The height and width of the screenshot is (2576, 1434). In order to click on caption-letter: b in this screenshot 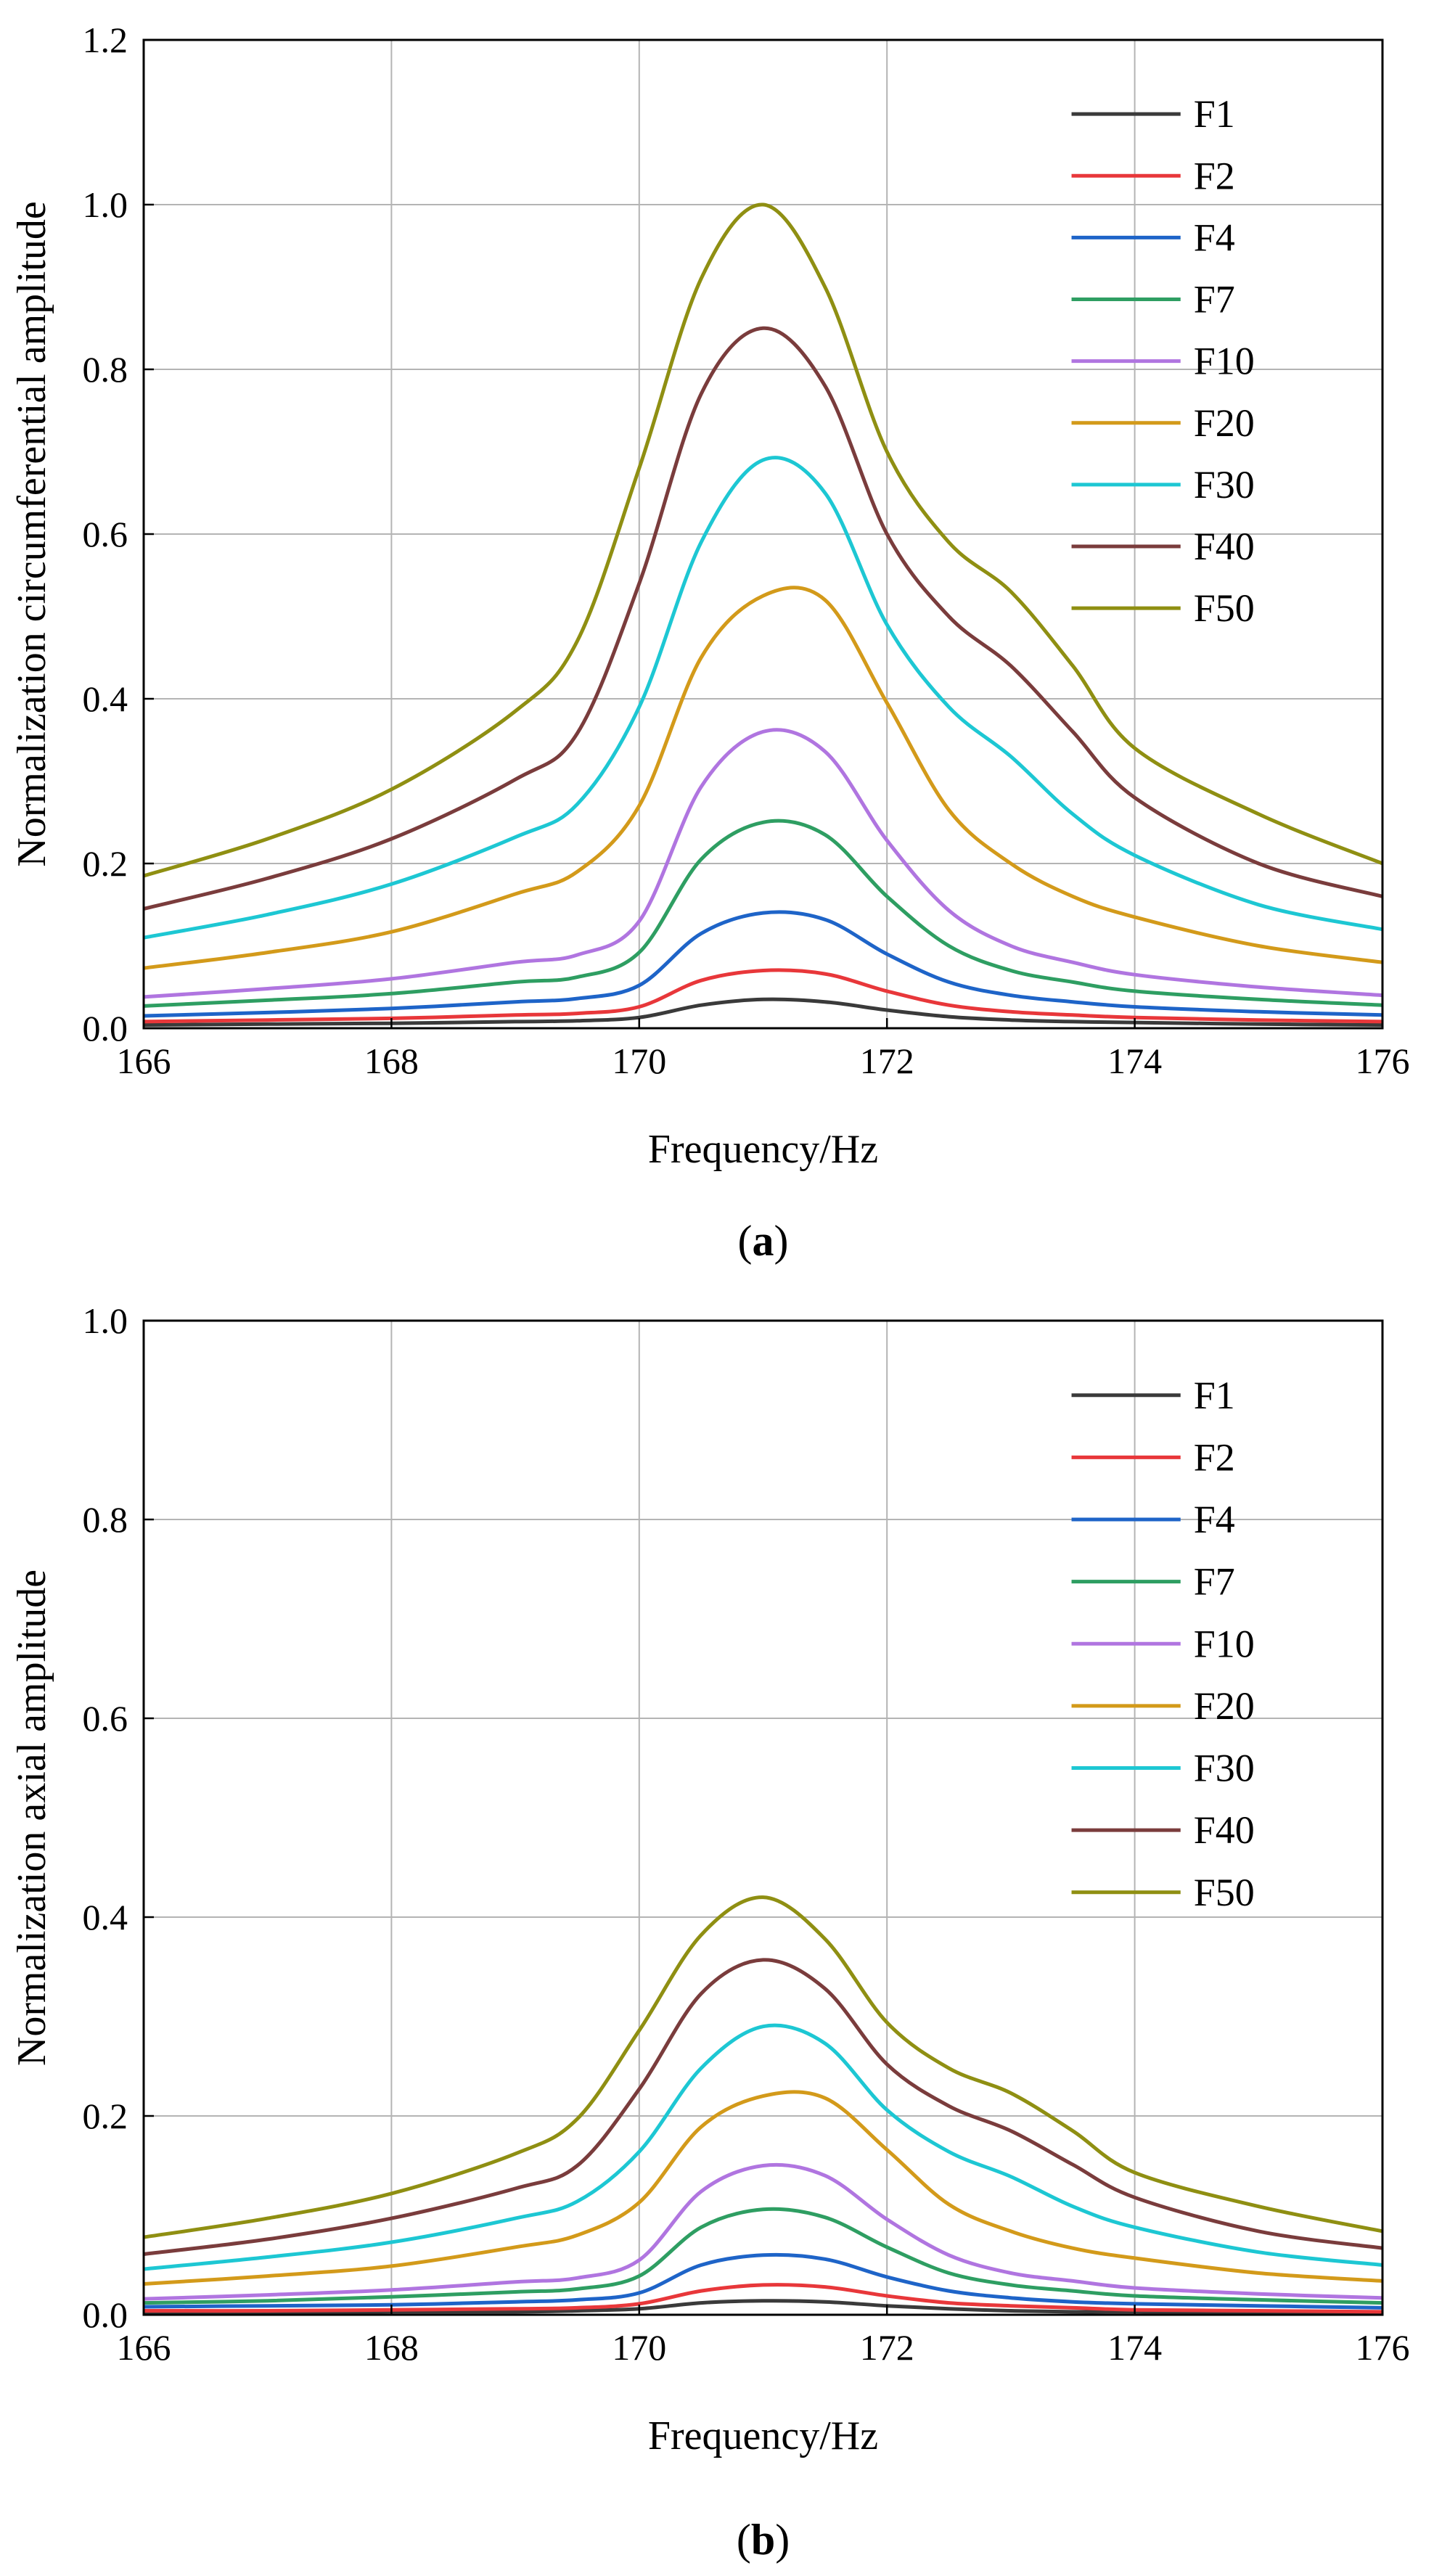, I will do `click(763, 2540)`.